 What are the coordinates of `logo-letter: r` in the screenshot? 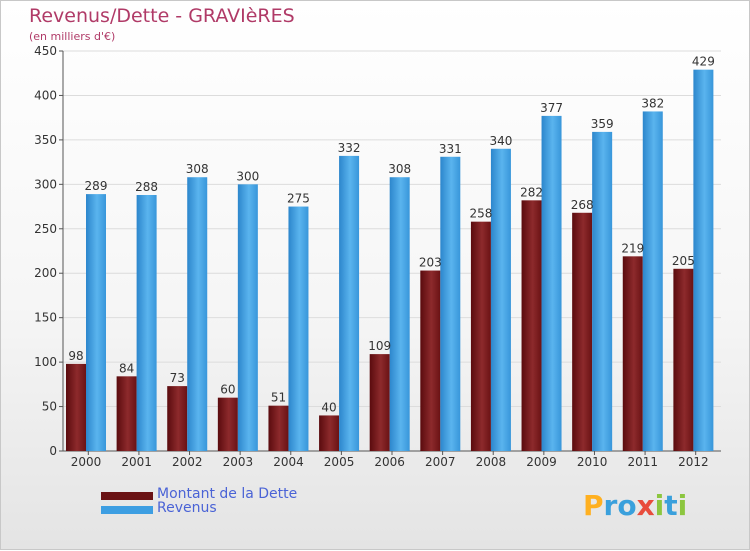 It's located at (610, 505).